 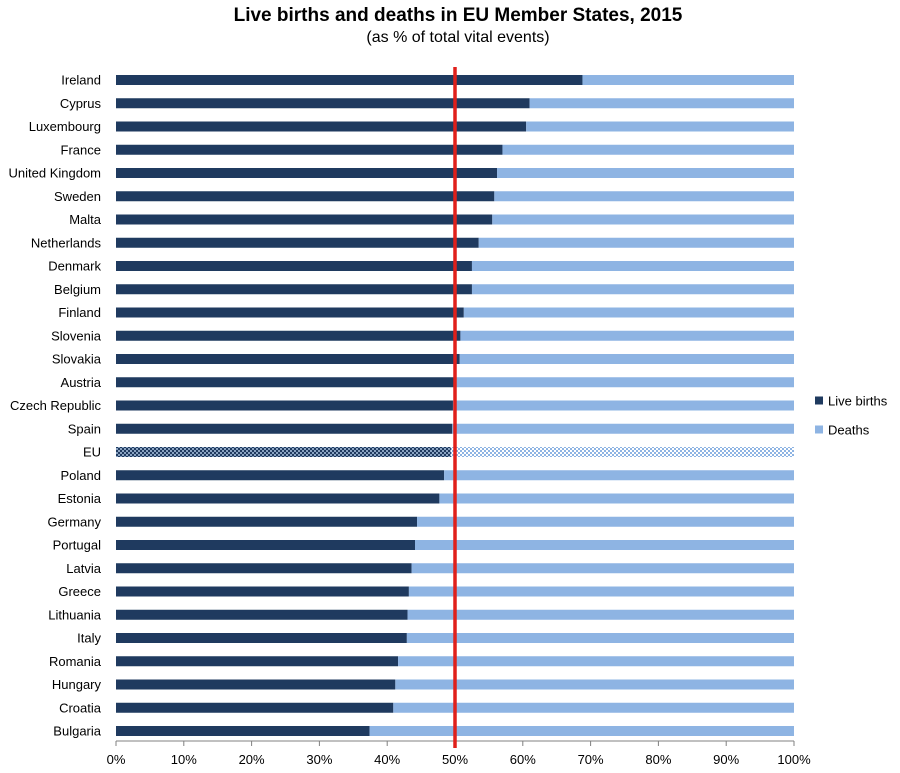 What do you see at coordinates (79, 312) in the screenshot?
I see `category-label: Finland` at bounding box center [79, 312].